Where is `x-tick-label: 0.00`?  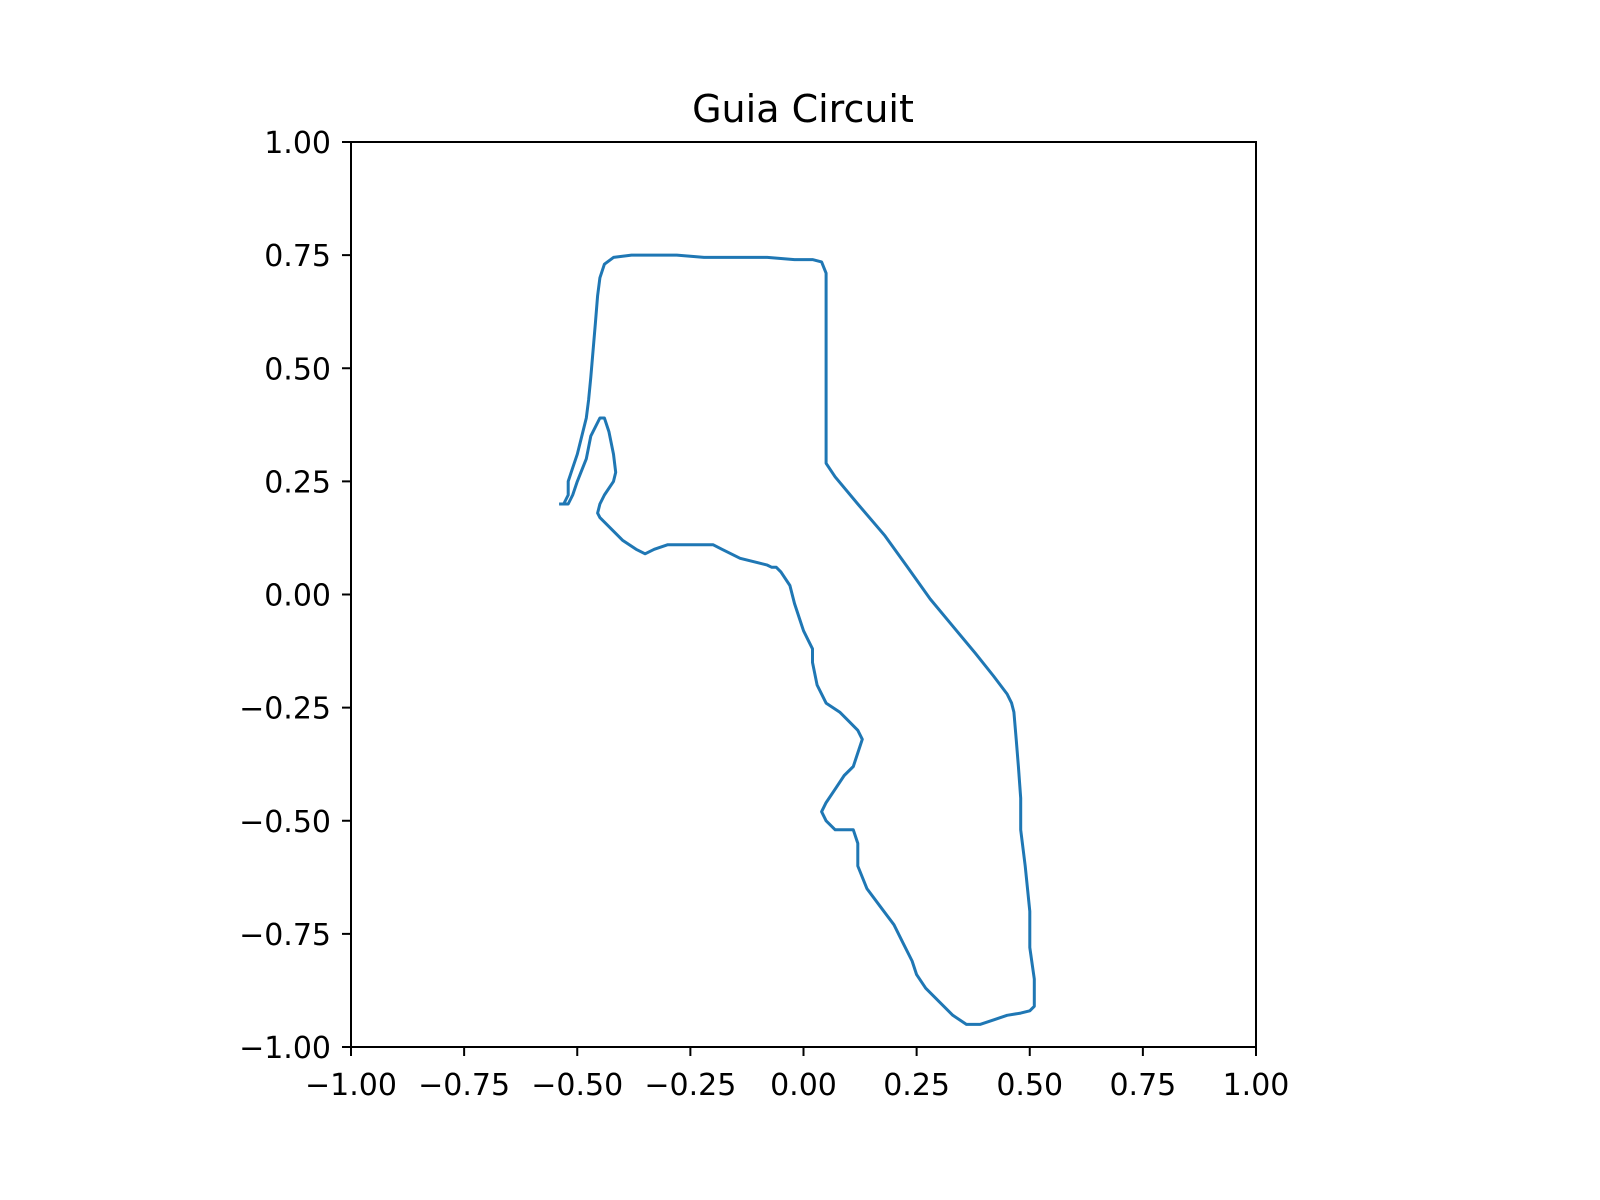 x-tick-label: 0.00 is located at coordinates (803, 1085).